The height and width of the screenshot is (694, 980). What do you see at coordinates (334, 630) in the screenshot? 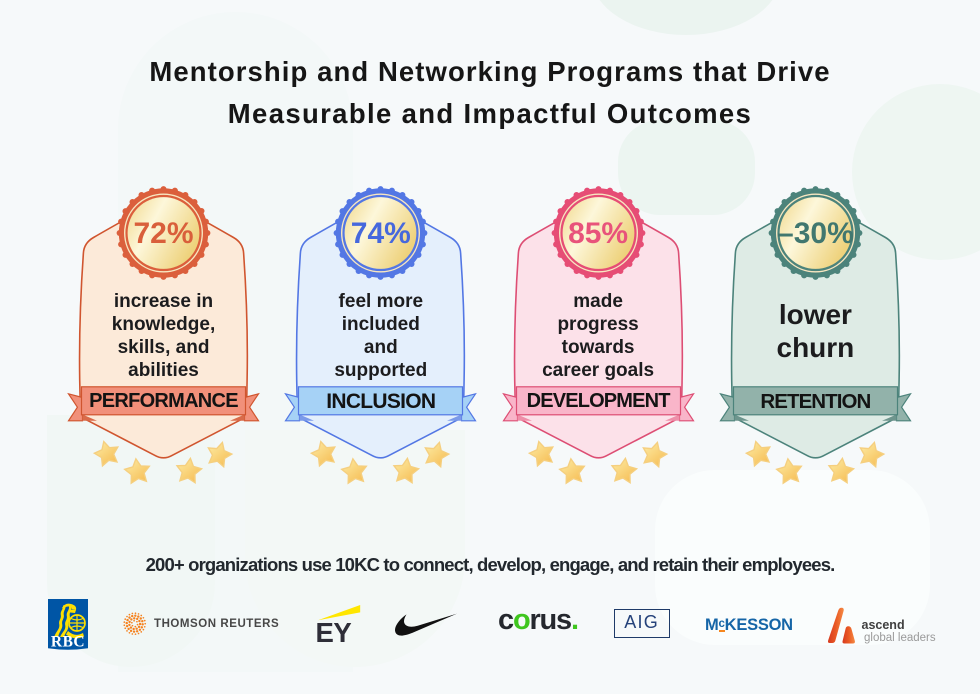
I see `svg-text: EY` at bounding box center [334, 630].